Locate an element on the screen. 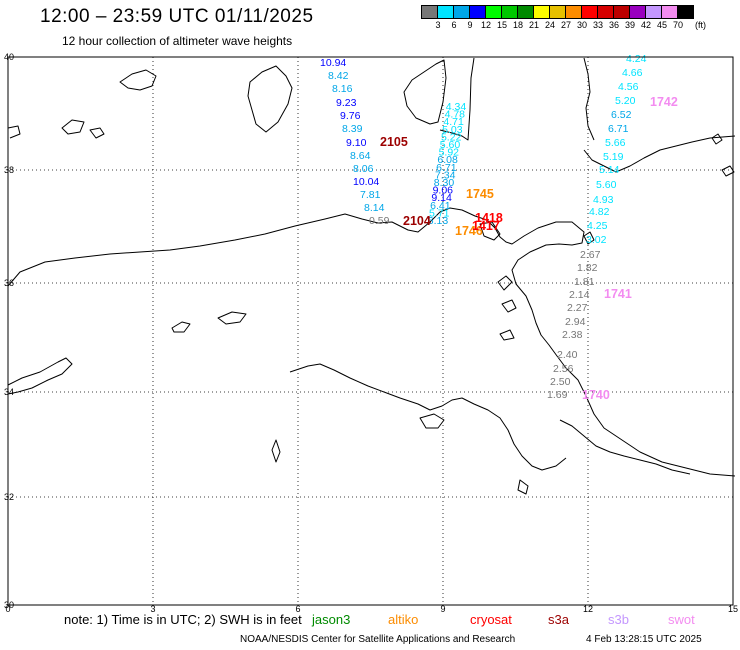  x-tick-label: 3 is located at coordinates (152, 609).